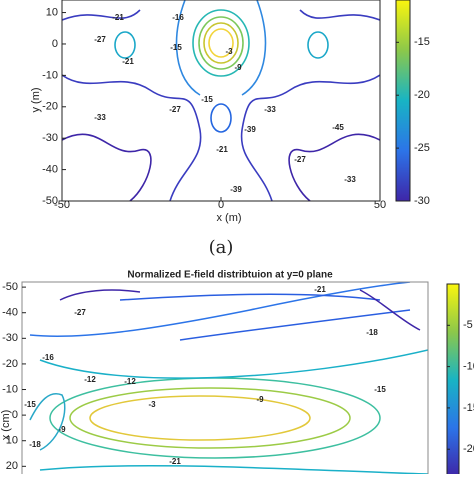 The height and width of the screenshot is (479, 474). I want to click on contour-label: -45, so click(338, 127).